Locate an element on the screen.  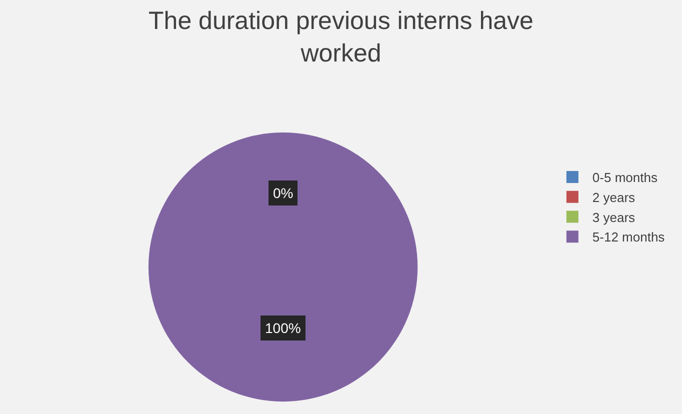
legend-label: 2 years is located at coordinates (614, 197).